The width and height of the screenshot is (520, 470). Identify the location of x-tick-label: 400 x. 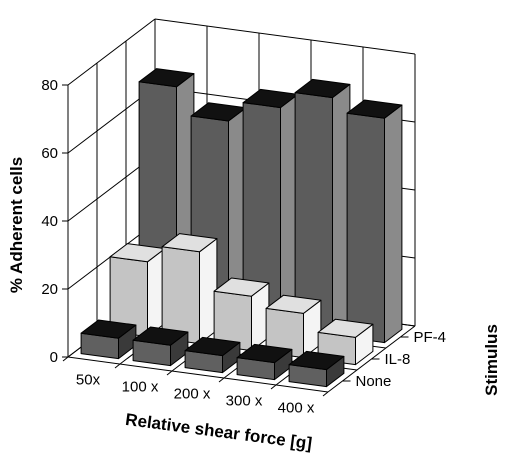
(296, 408).